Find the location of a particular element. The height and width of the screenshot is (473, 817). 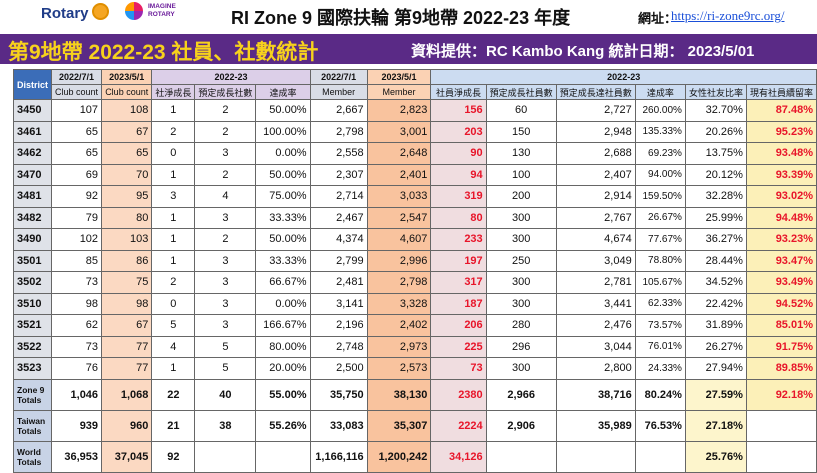

club-net-growth: 1 is located at coordinates (173, 174).